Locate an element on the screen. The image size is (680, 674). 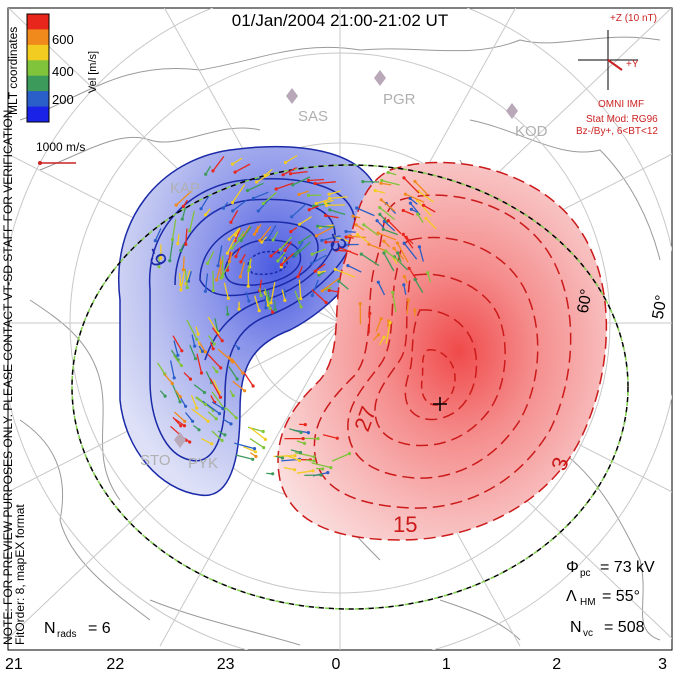
map-title: 01/Jan/2004 21:00-21:02 UT is located at coordinates (340, 20).